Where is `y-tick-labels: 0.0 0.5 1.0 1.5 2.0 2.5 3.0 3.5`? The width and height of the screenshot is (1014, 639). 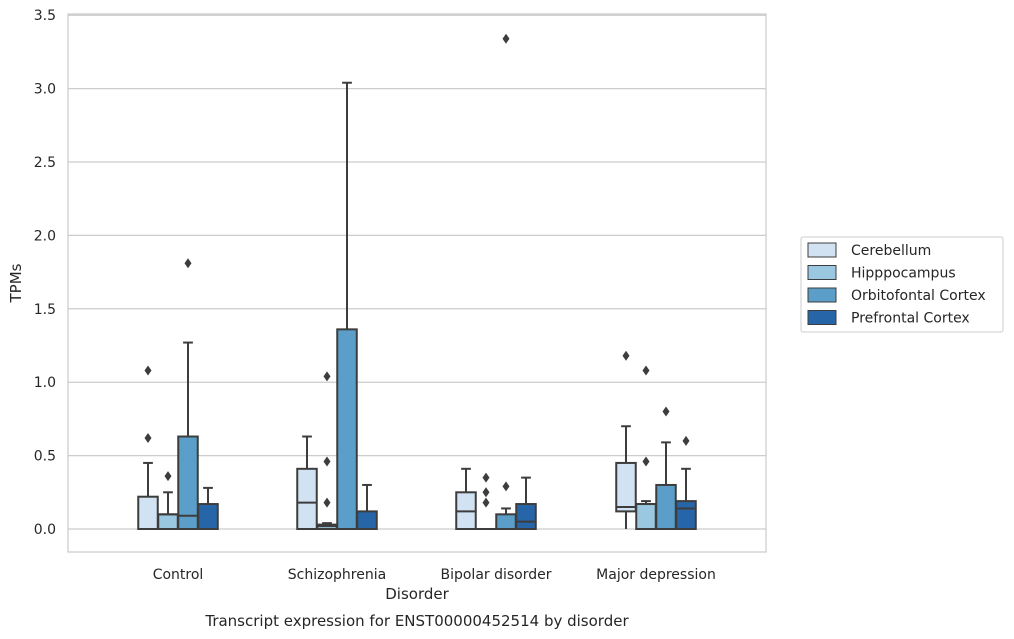 y-tick-labels: 0.0 0.5 1.0 1.5 2.0 2.5 3.0 3.5 is located at coordinates (45, 273).